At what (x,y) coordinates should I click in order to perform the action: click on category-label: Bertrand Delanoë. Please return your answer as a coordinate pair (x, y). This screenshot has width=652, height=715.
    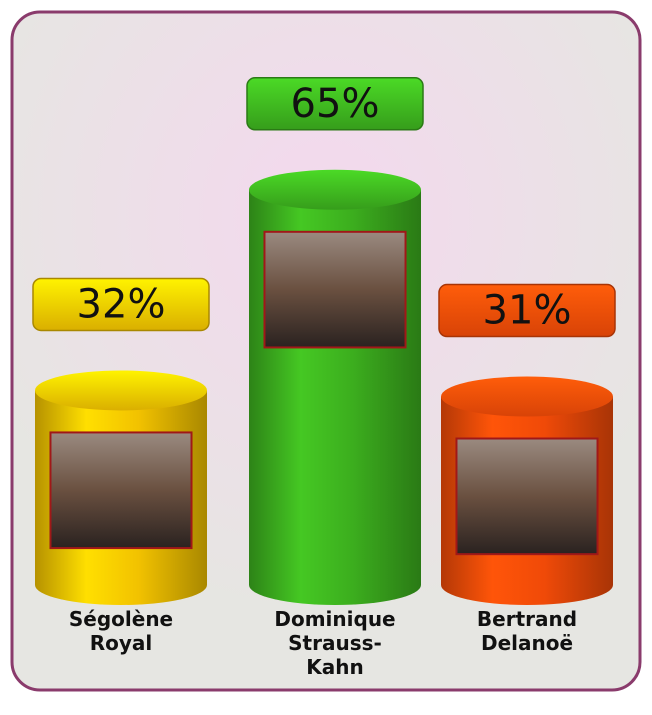
    Looking at the image, I should click on (527, 631).